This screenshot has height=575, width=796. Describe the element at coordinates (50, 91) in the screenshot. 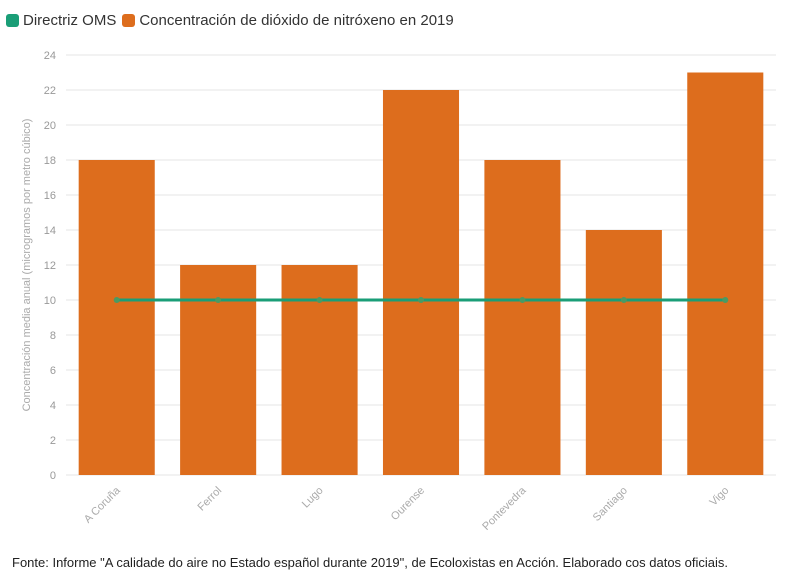

I see `y-tick-label: 22` at that location.